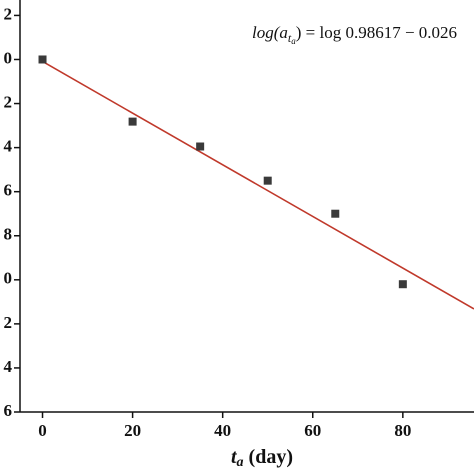 Image resolution: width=474 pixels, height=474 pixels. Describe the element at coordinates (376, 32) in the screenshot. I see `equation-part: ) = log 0.98617 − 0.026` at that location.